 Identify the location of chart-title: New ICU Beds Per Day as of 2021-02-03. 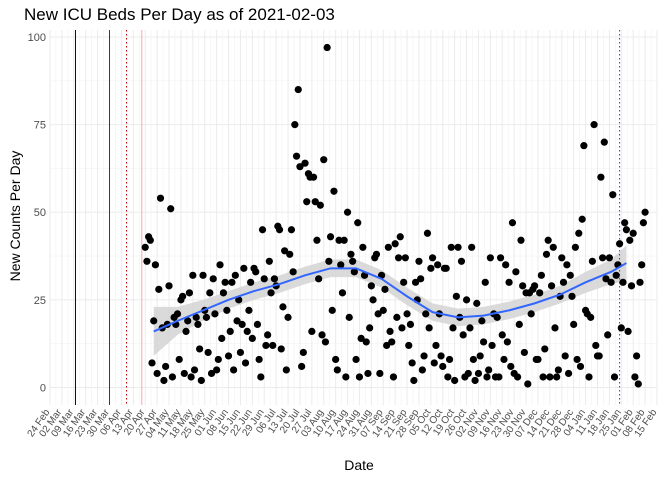
(179, 14).